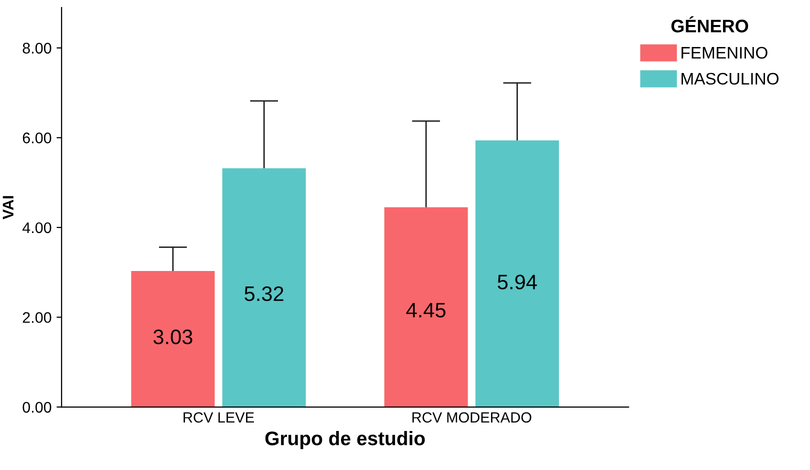 The width and height of the screenshot is (810, 470). What do you see at coordinates (37, 138) in the screenshot?
I see `y-tick-label: 6.00` at bounding box center [37, 138].